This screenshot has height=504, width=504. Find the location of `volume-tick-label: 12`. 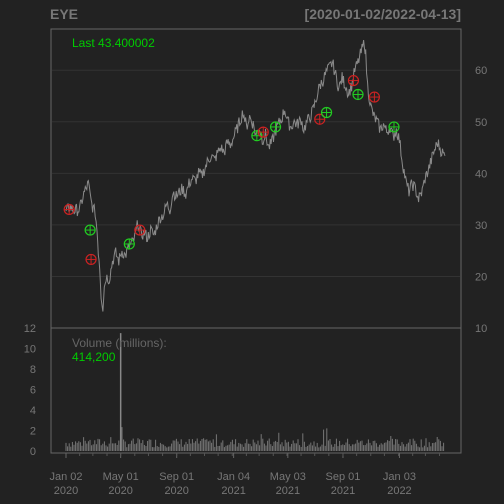

volume-tick-label: 12 is located at coordinates (30, 329).